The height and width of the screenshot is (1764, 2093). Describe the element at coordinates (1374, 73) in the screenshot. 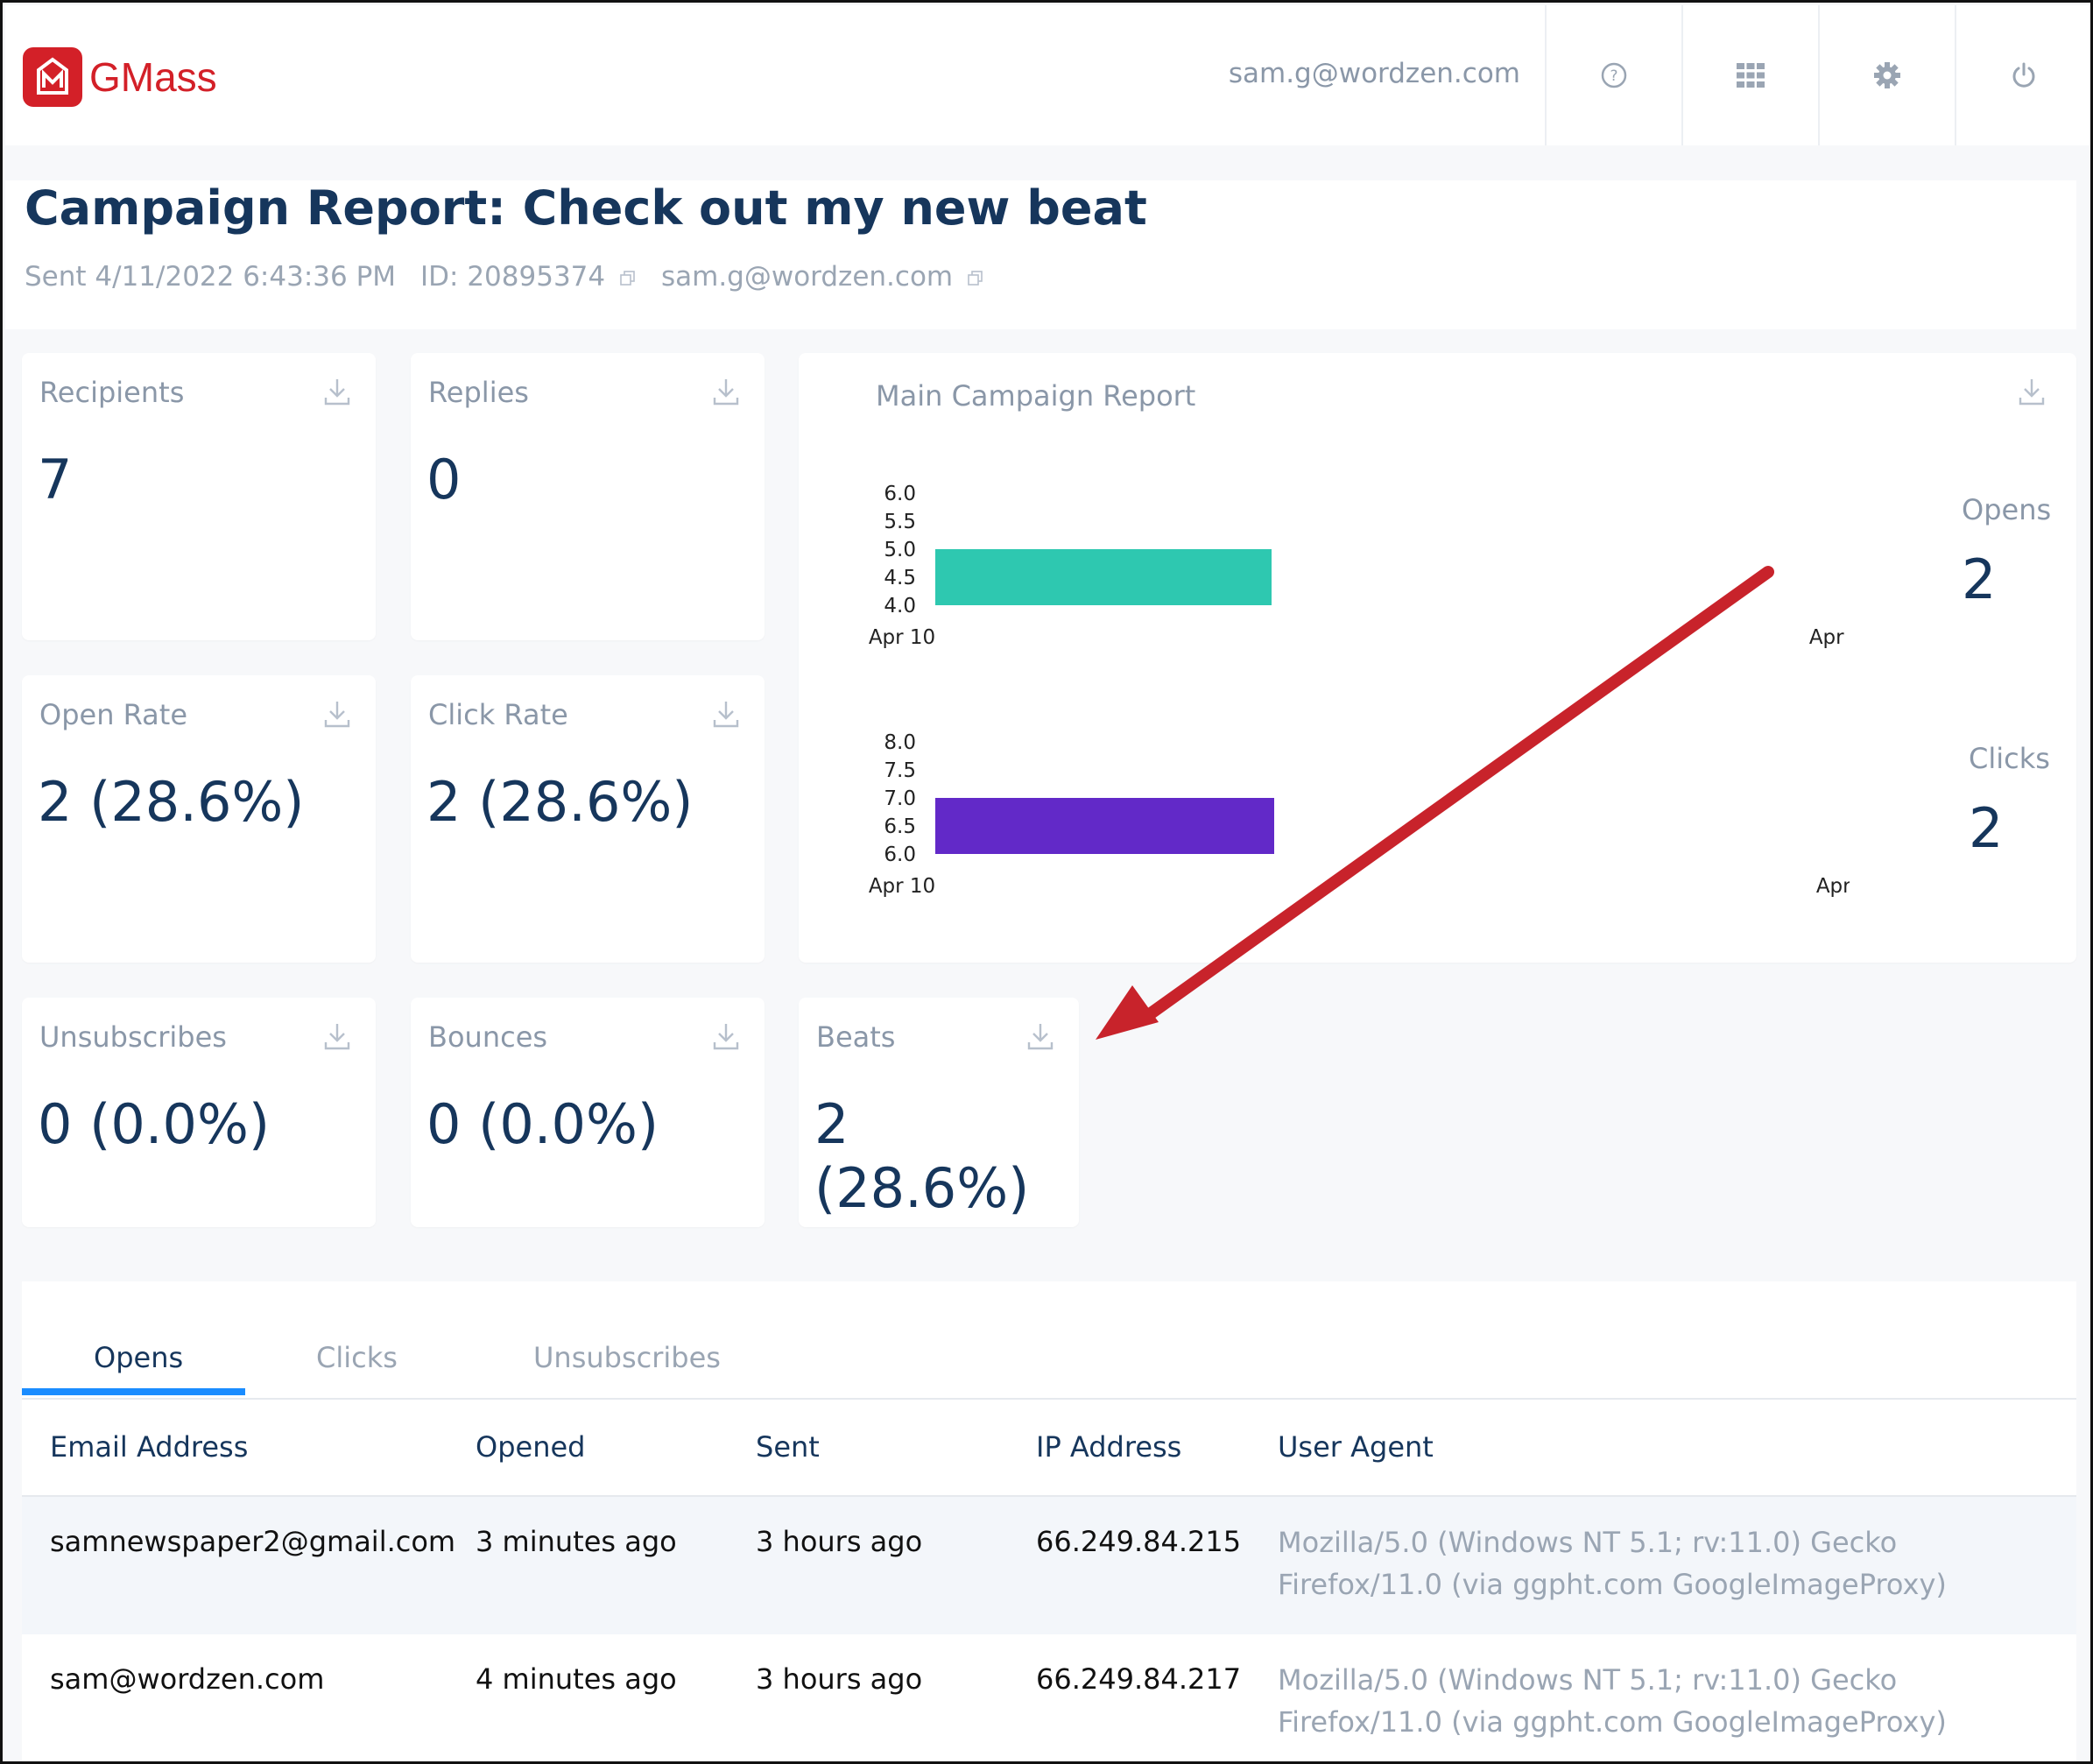

I see `user-email: sam.g@wordzen.com` at that location.